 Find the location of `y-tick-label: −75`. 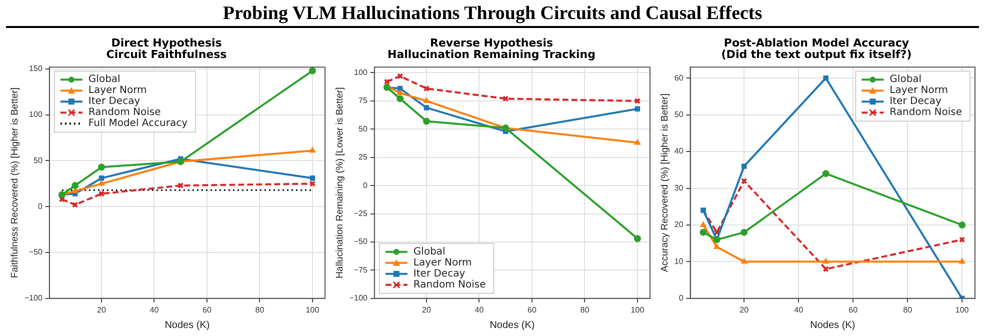

y-tick-label: −75 is located at coordinates (361, 269).